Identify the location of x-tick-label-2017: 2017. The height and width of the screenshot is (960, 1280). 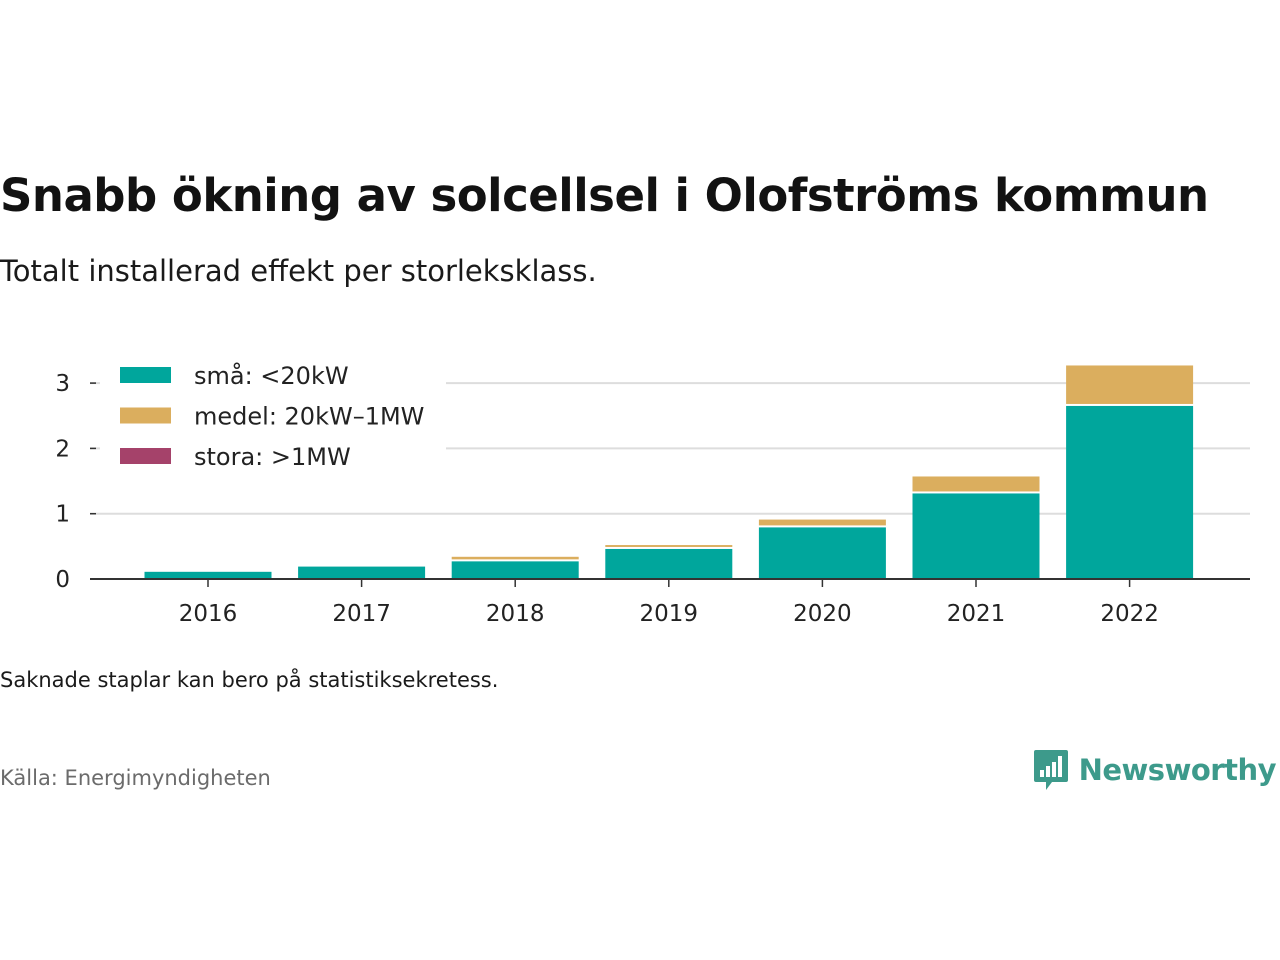
(361, 614).